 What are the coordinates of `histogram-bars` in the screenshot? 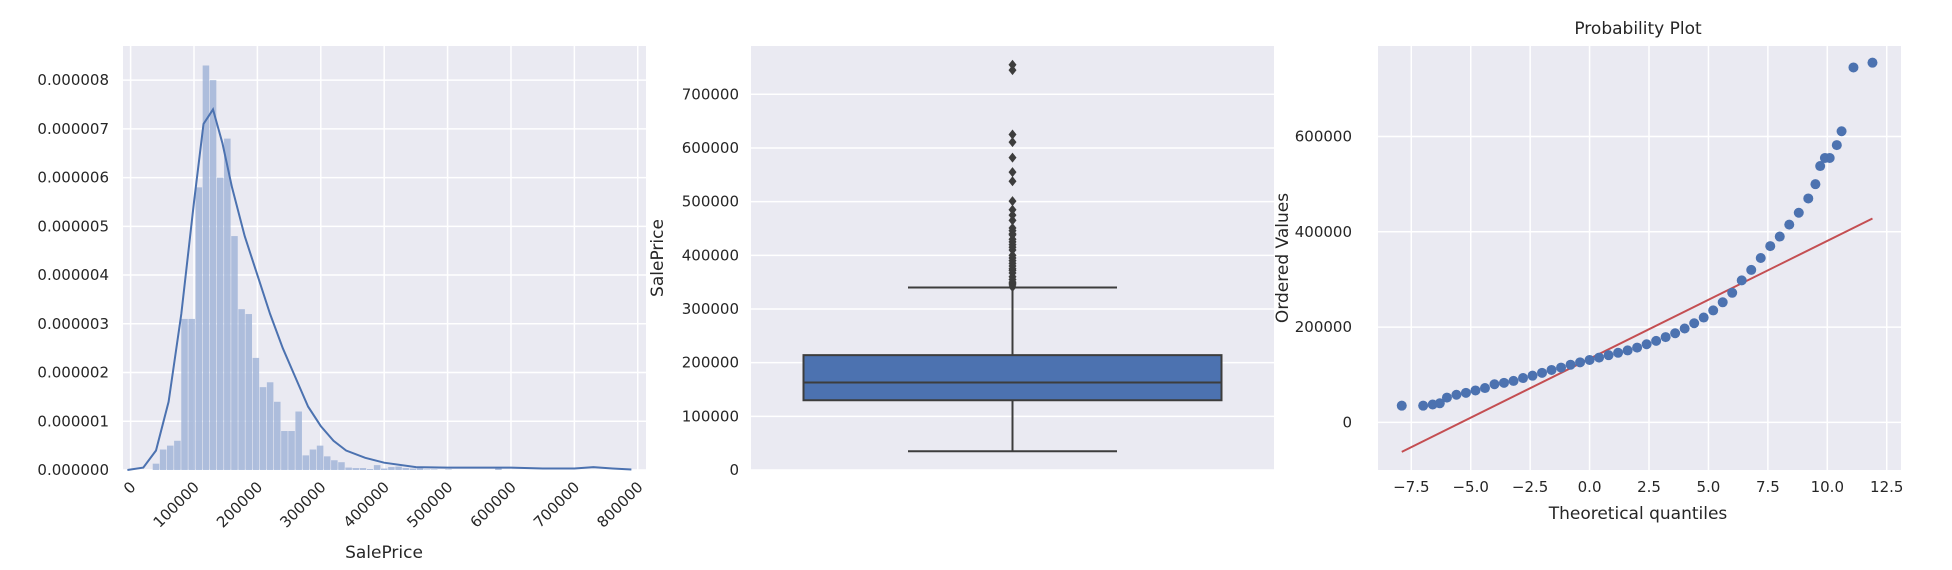 It's located at (327, 268).